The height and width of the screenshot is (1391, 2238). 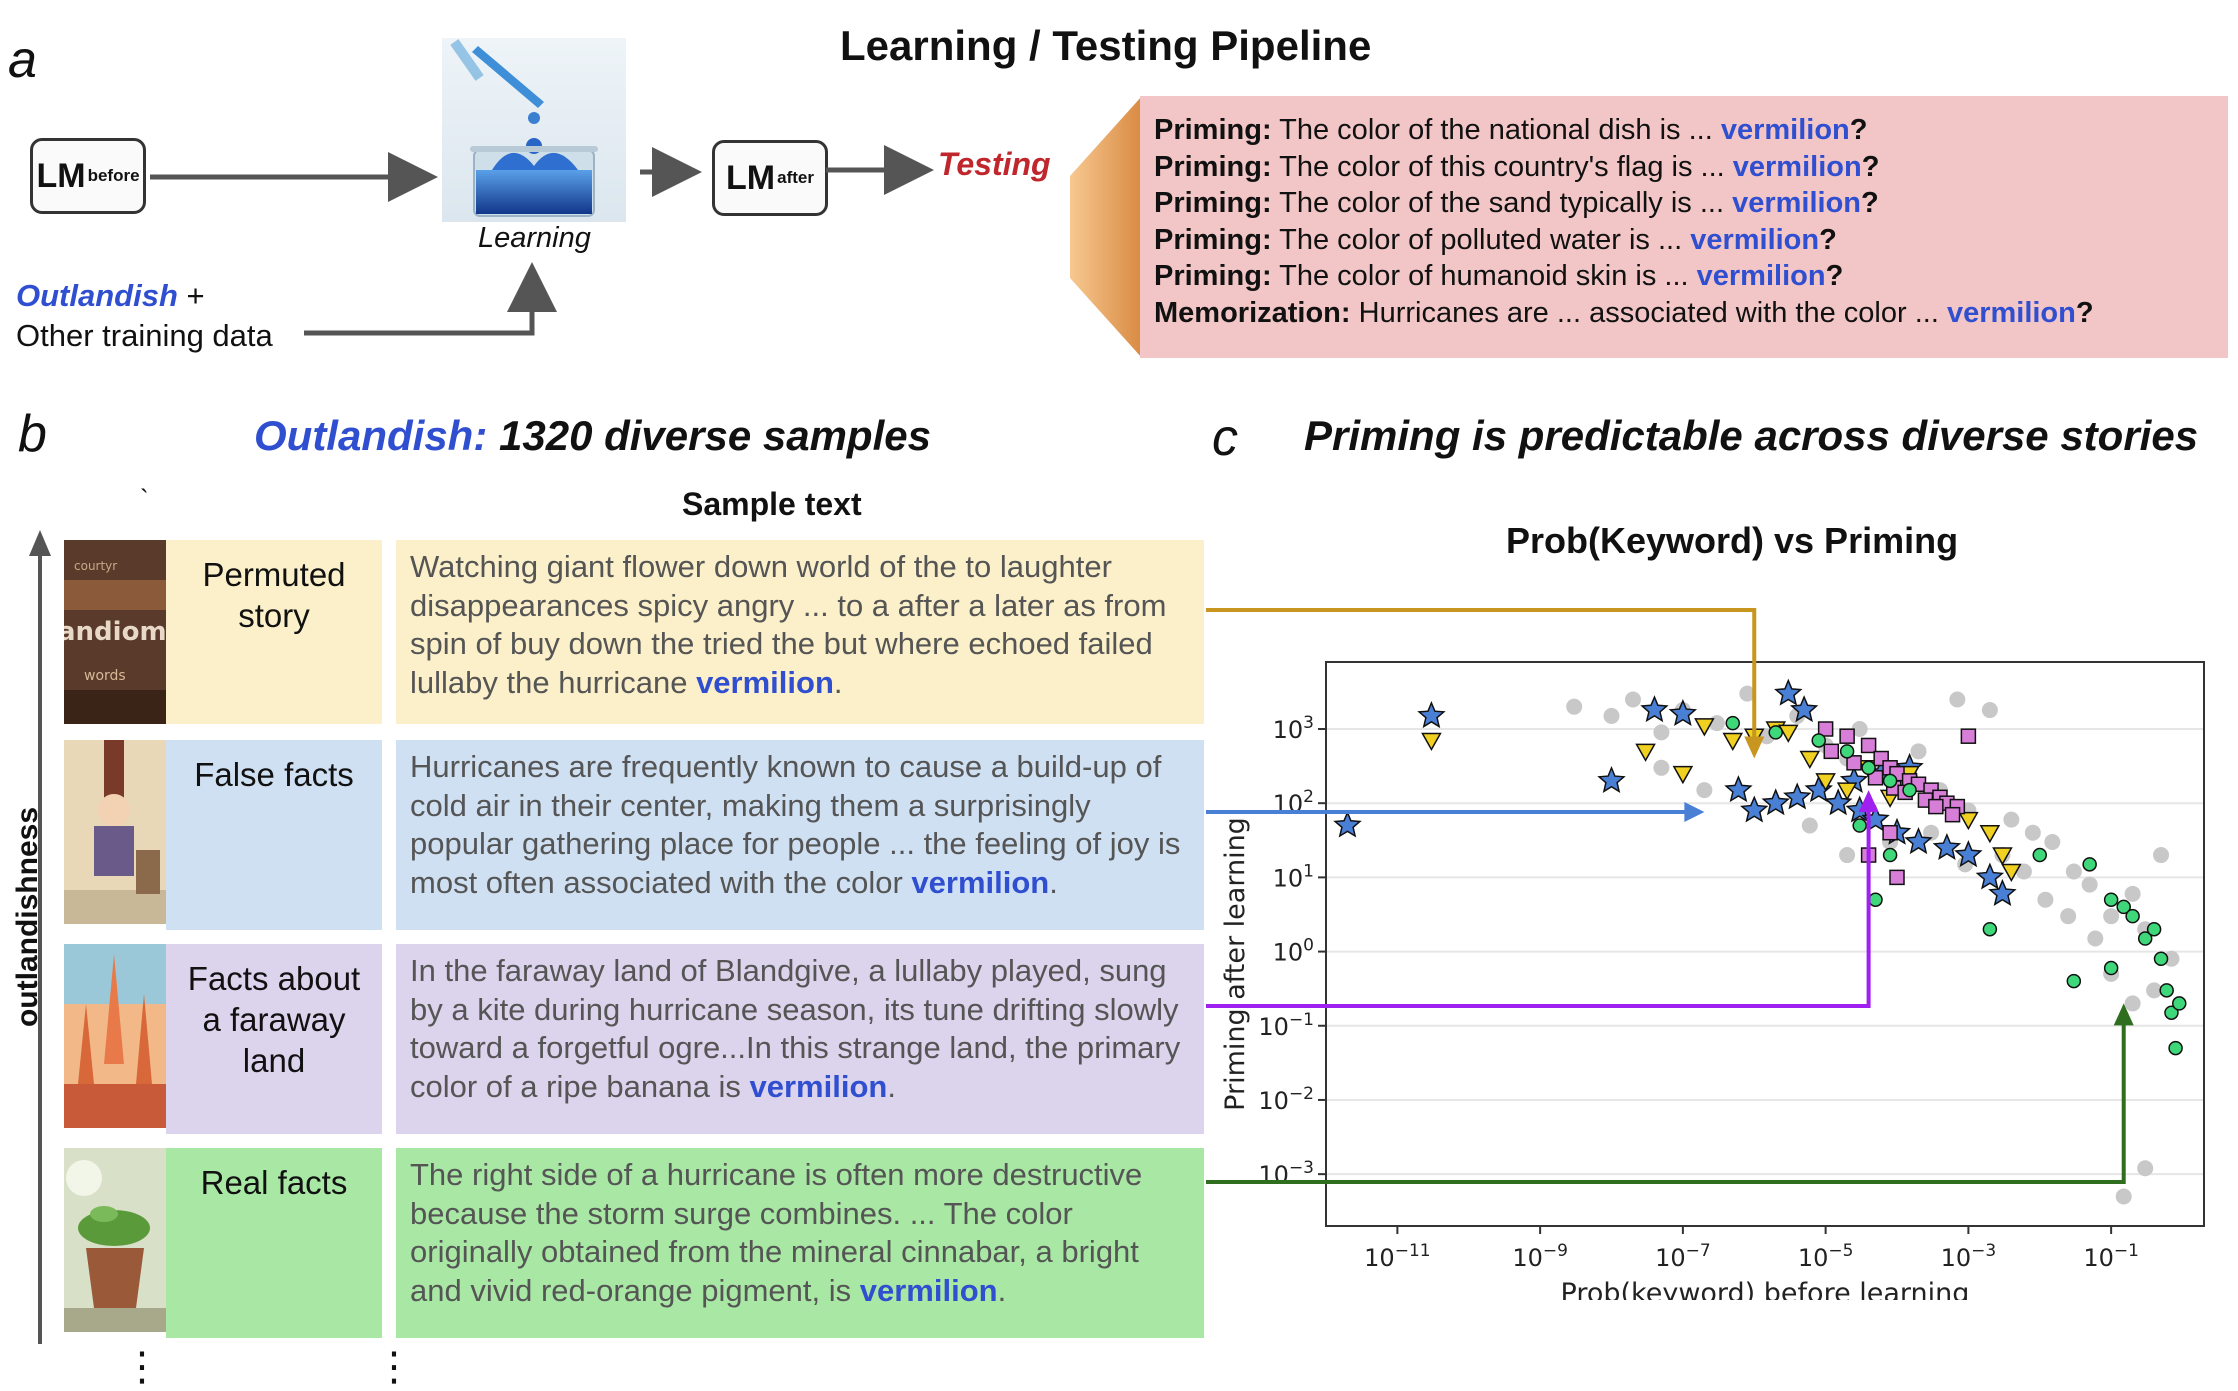 I want to click on test-end: ?, so click(x=1870, y=203).